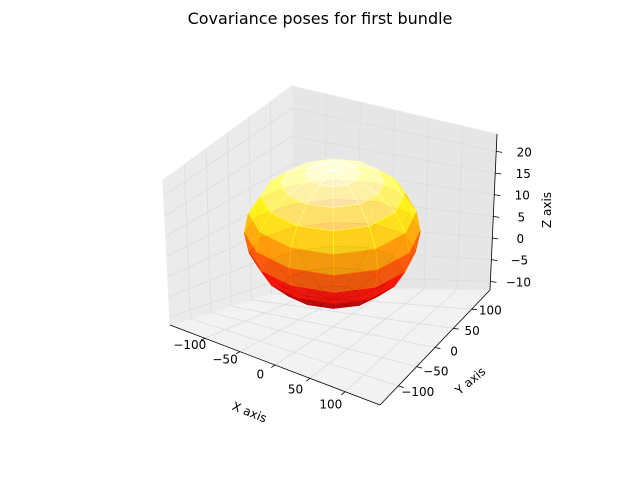  What do you see at coordinates (189, 345) in the screenshot?
I see `x-tick-label: −100` at bounding box center [189, 345].